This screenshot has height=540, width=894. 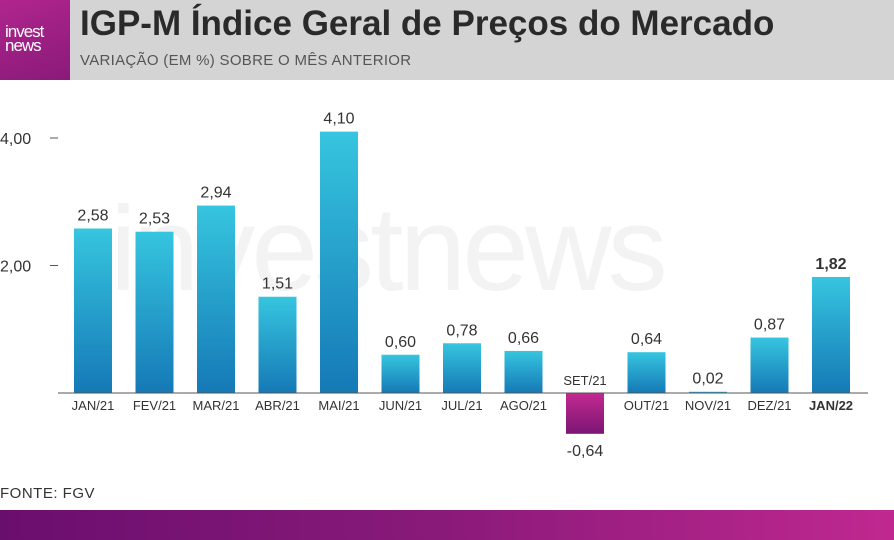 What do you see at coordinates (400, 405) in the screenshot?
I see `category-label: JUN/21` at bounding box center [400, 405].